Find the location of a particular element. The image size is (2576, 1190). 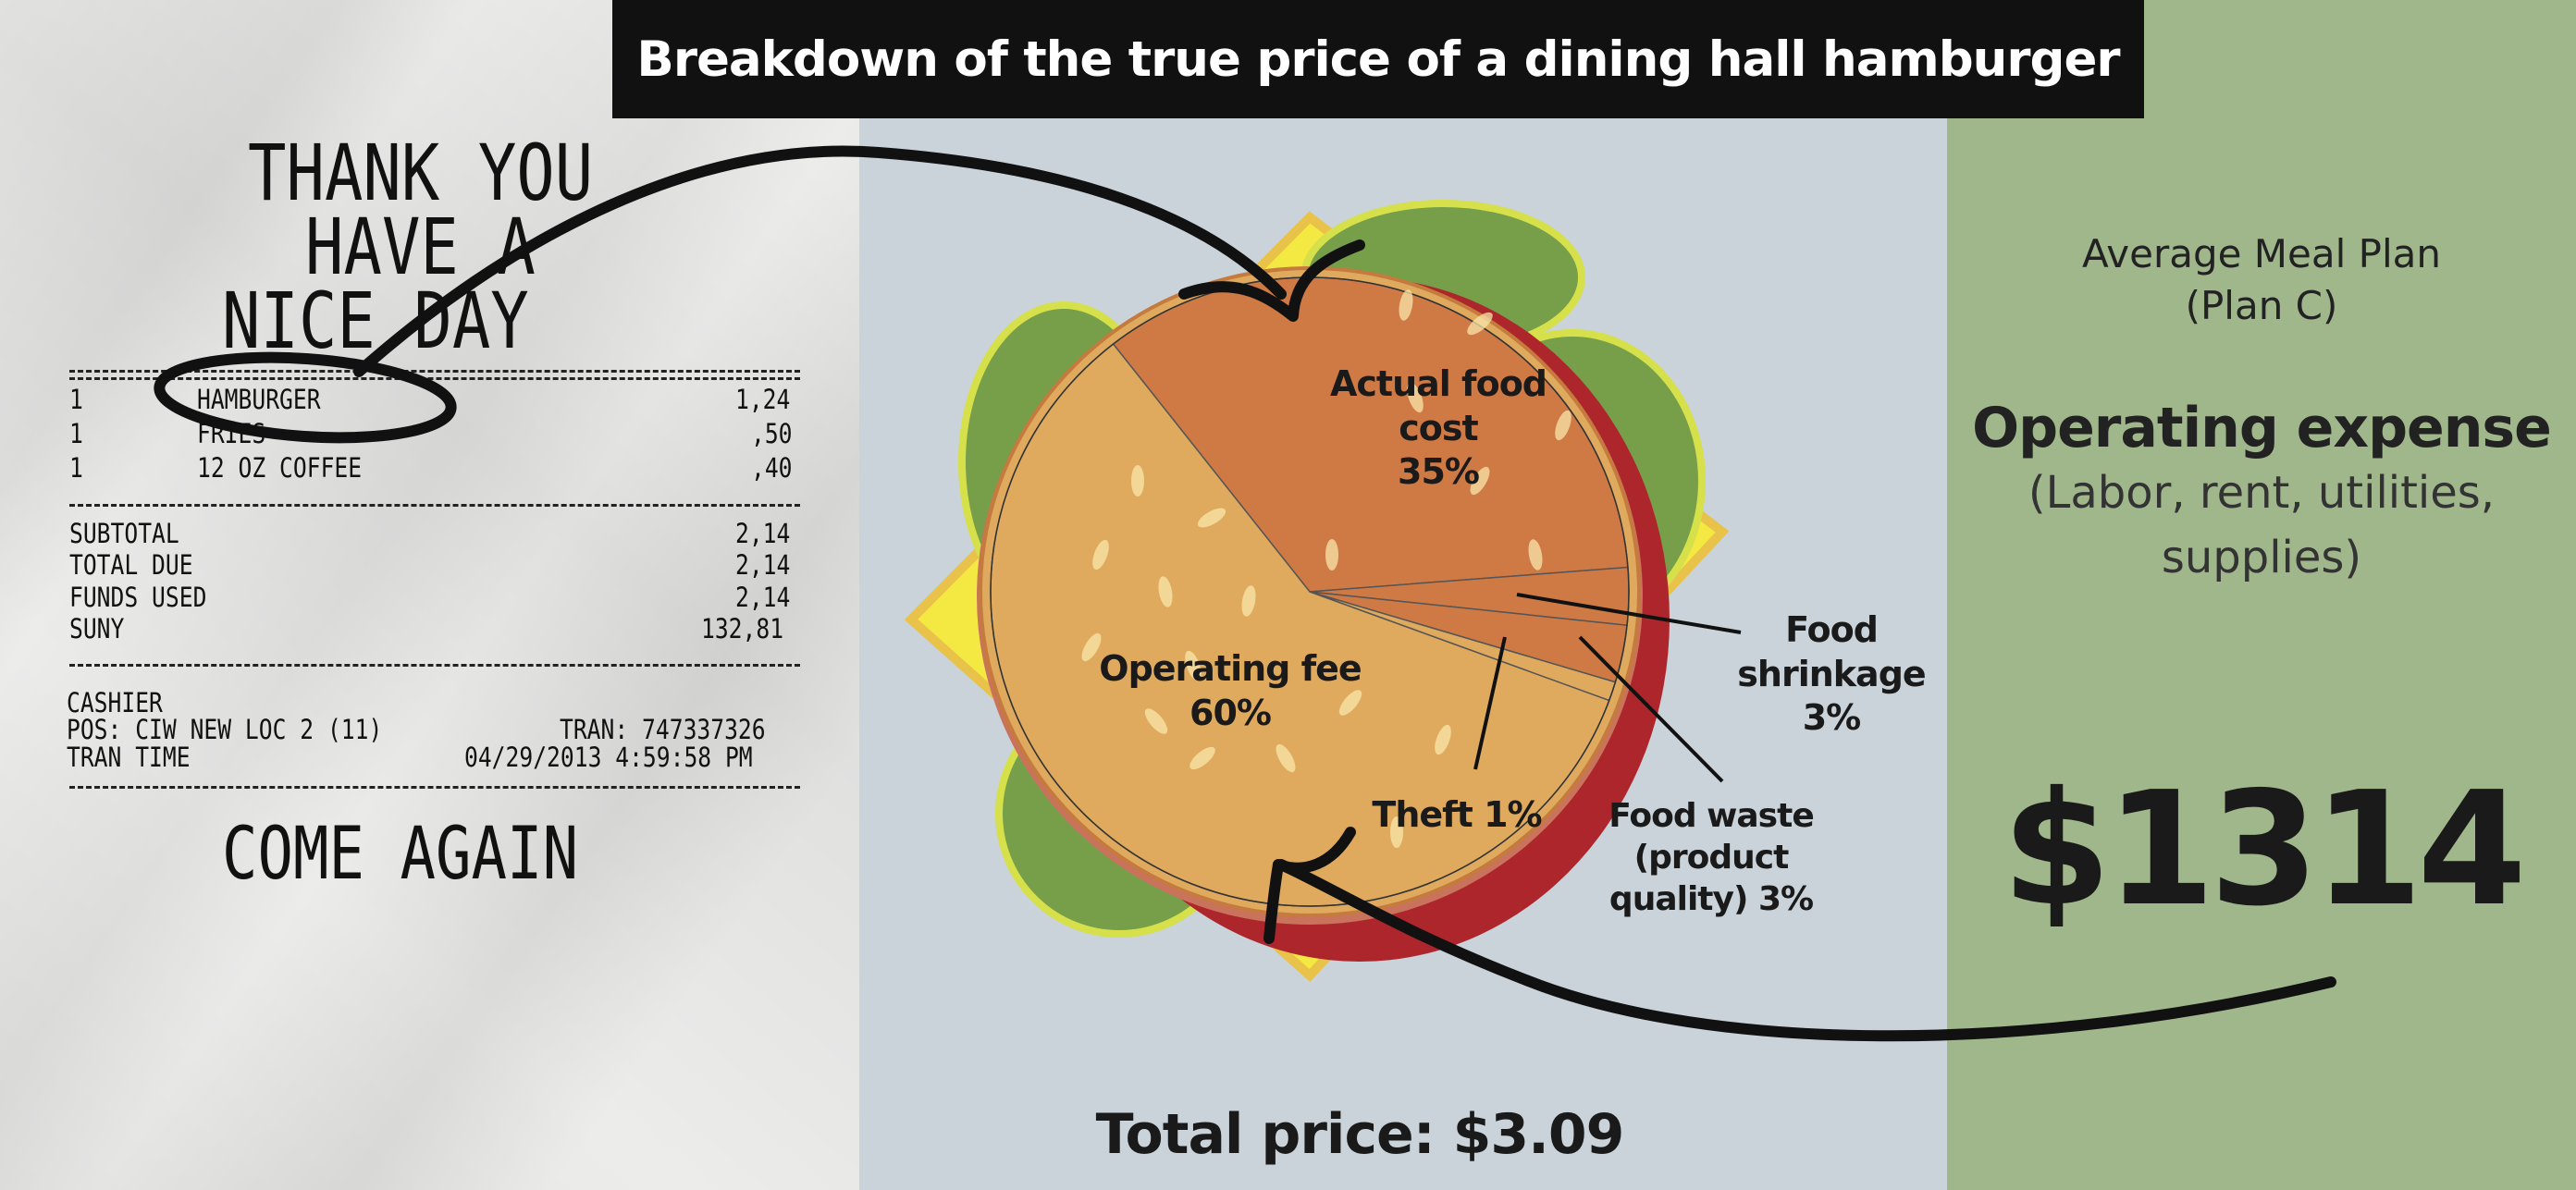

meal-plan-plan: (Plan C) is located at coordinates (2261, 305).